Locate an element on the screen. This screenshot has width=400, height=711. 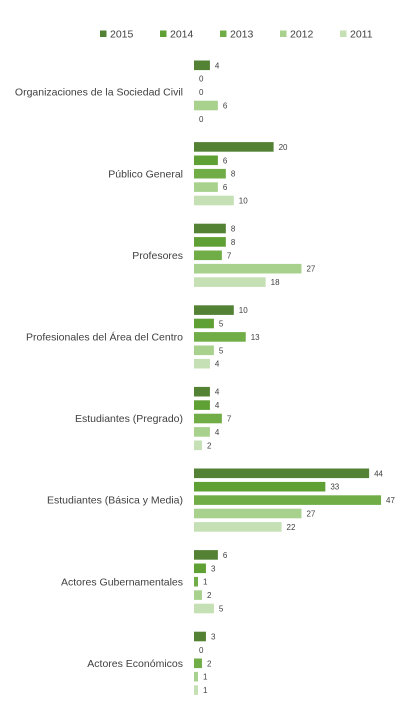
category-group-profesores: Profesores 8 8 7 27 18 is located at coordinates (224, 255).